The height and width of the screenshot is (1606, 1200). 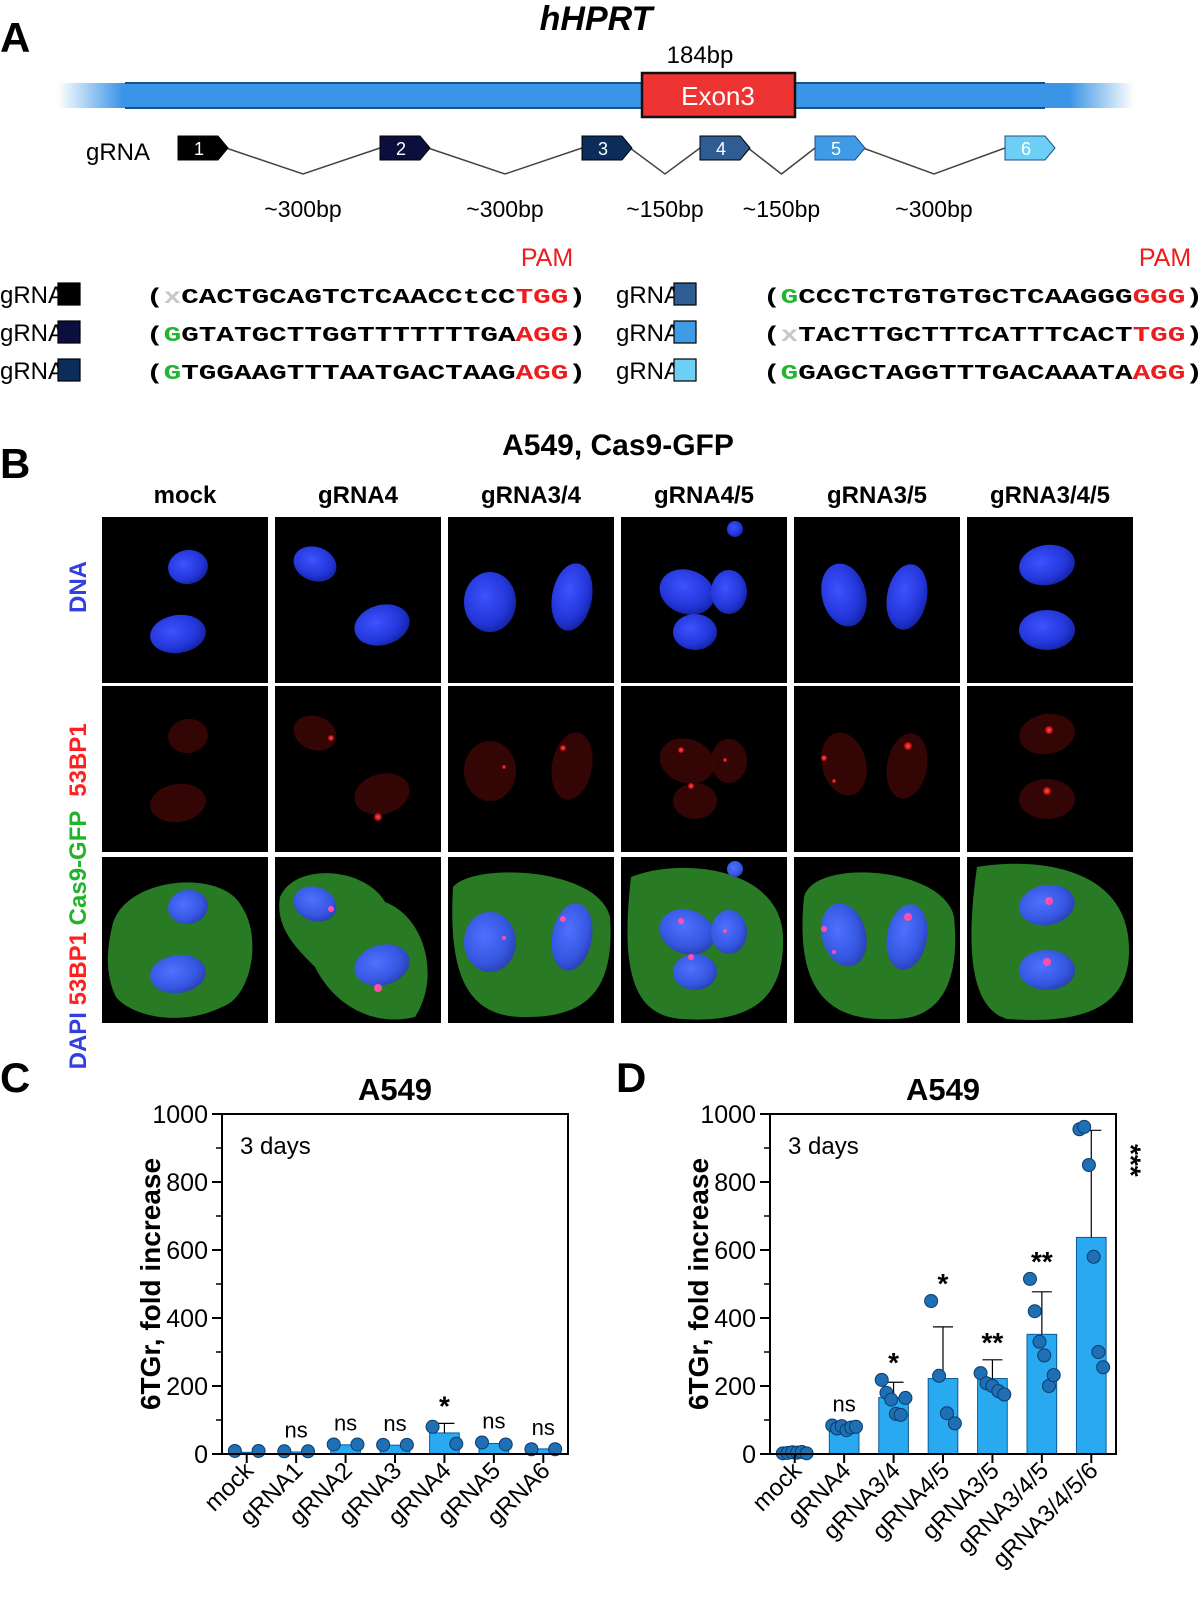 What do you see at coordinates (118, 152) in the screenshot?
I see `grna-row-label: gRNA` at bounding box center [118, 152].